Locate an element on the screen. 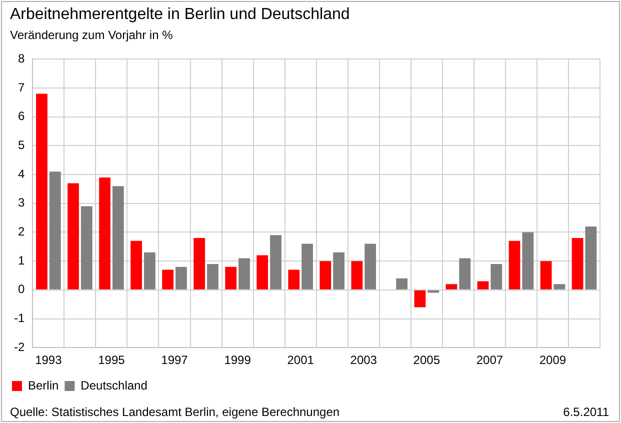  y-tick-label: 3 is located at coordinates (21, 203).